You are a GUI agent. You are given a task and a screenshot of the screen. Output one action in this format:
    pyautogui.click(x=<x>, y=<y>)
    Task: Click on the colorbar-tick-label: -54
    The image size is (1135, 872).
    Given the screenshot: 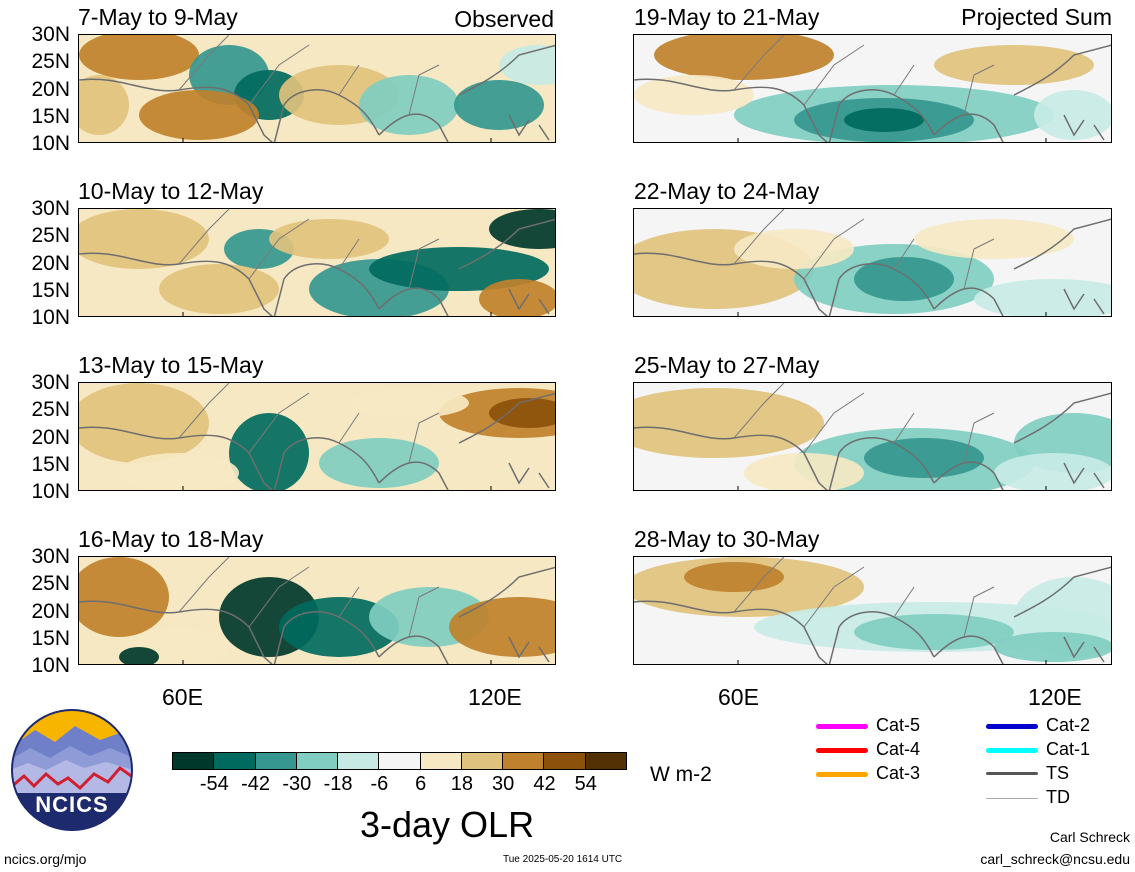 What is the action you would take?
    pyautogui.click(x=214, y=784)
    